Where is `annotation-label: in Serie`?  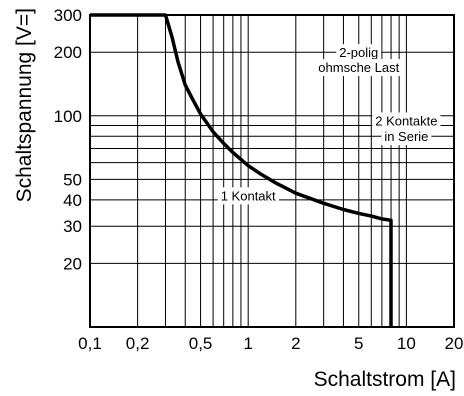
annotation-label: in Serie is located at coordinates (406, 136).